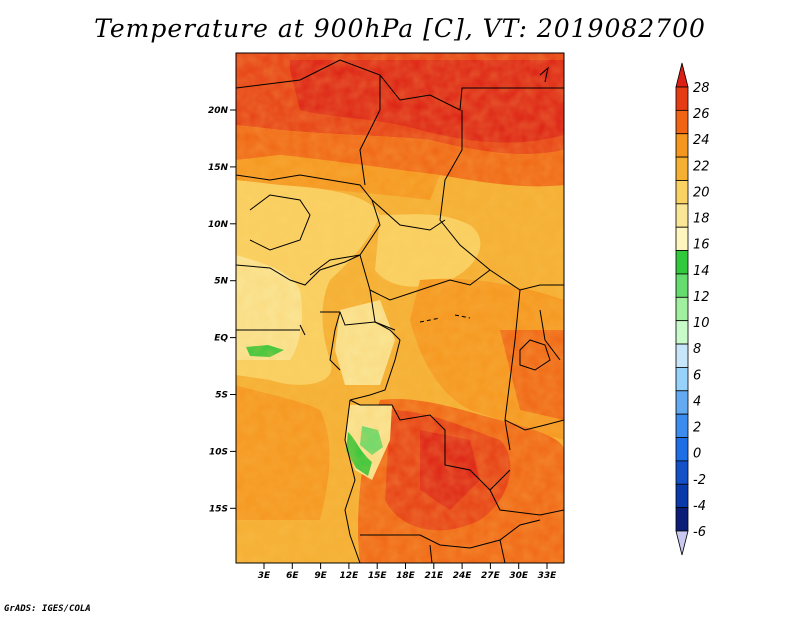  Describe the element at coordinates (699, 506) in the screenshot. I see `colorbar-label: -4` at that location.